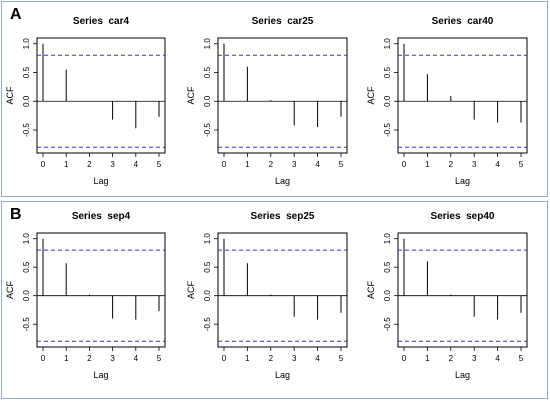 The image size is (550, 401). What do you see at coordinates (101, 21) in the screenshot?
I see `plot-title: Series car4` at bounding box center [101, 21].